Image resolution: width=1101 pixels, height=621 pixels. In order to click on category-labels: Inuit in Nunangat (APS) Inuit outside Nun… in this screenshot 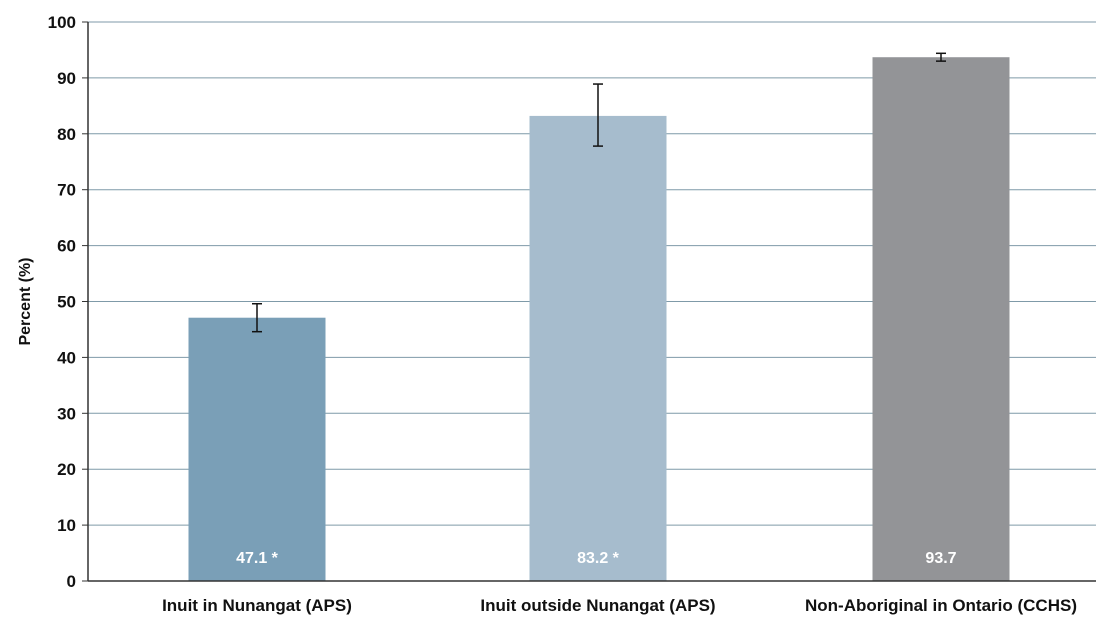, I will do `click(619, 605)`.